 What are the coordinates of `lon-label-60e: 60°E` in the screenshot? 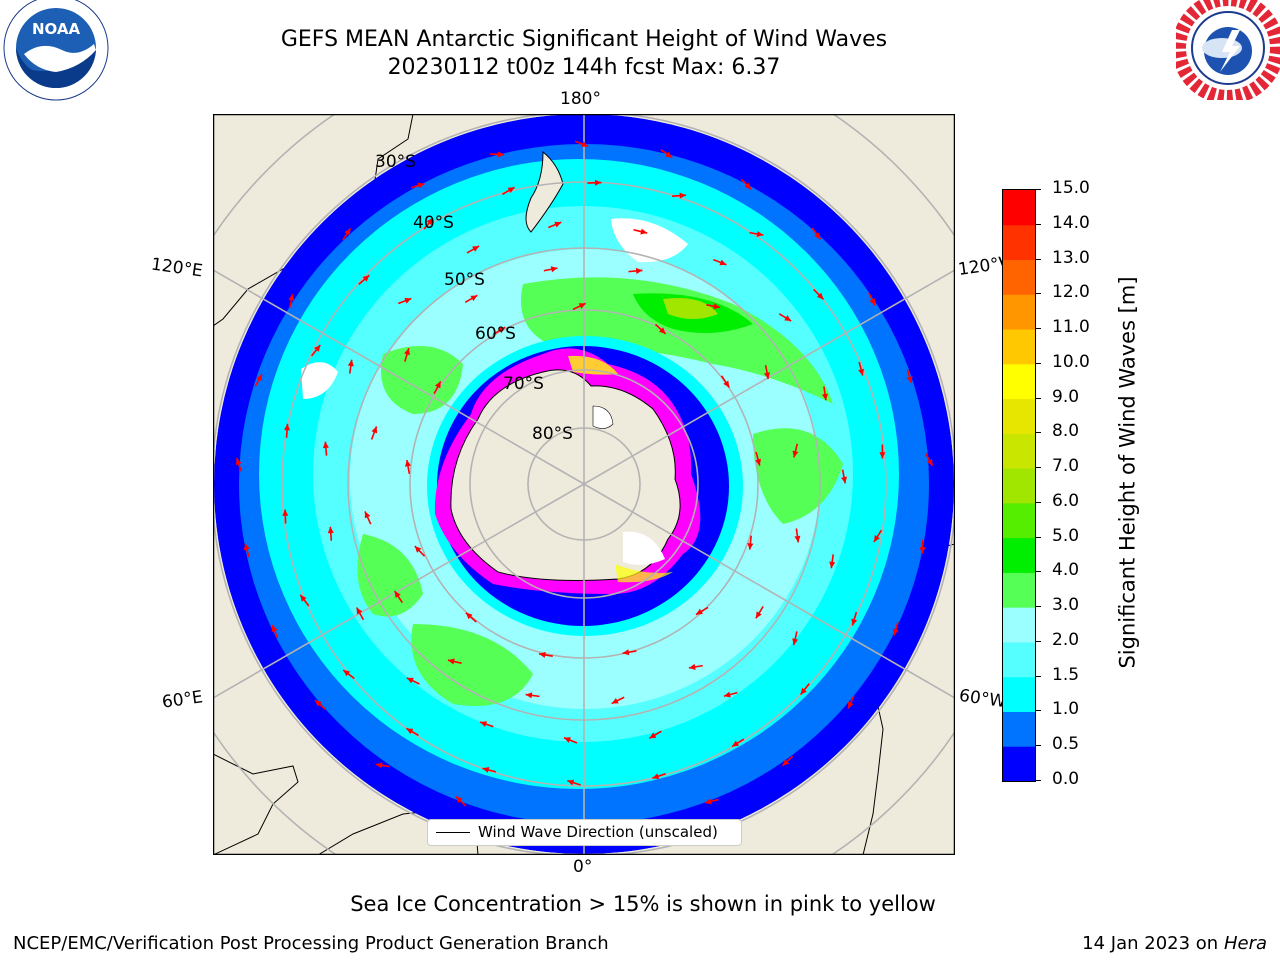 It's located at (182, 700).